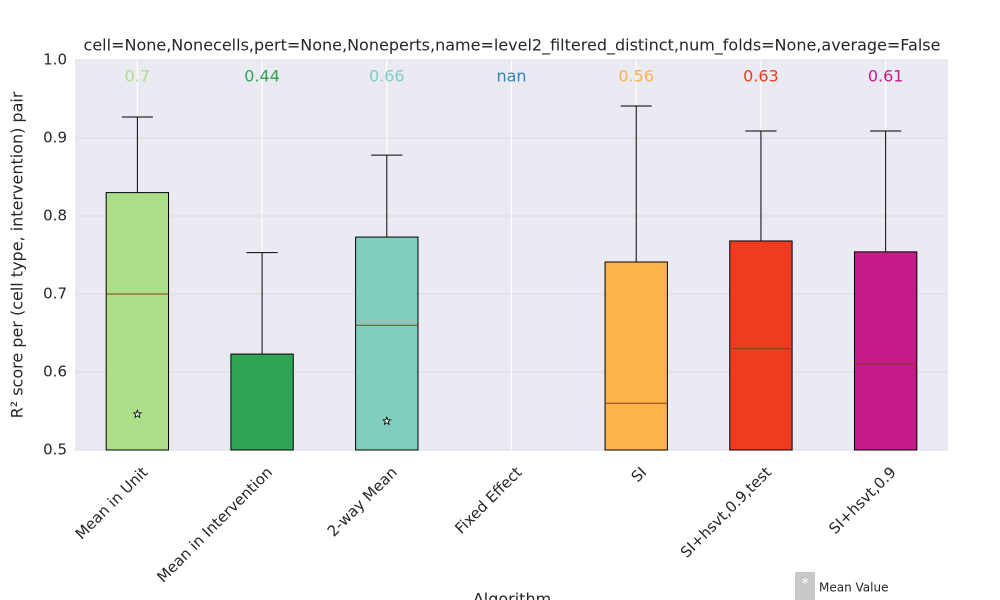 This screenshot has width=1000, height=600. Describe the element at coordinates (512, 595) in the screenshot. I see `x-axis-label: Algorithm` at that location.